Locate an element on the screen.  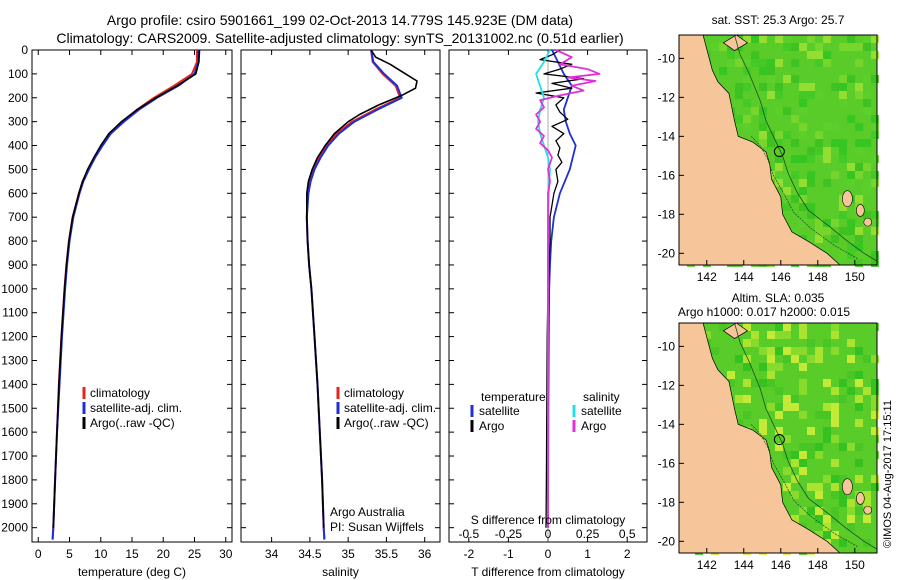
xtick-label-difference: 2 is located at coordinates (627, 554).